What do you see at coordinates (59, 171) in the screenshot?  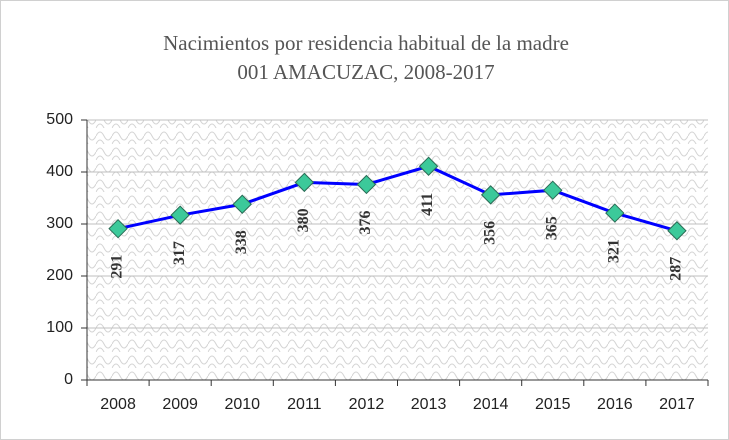 I see `y-tick-label: 400` at bounding box center [59, 171].